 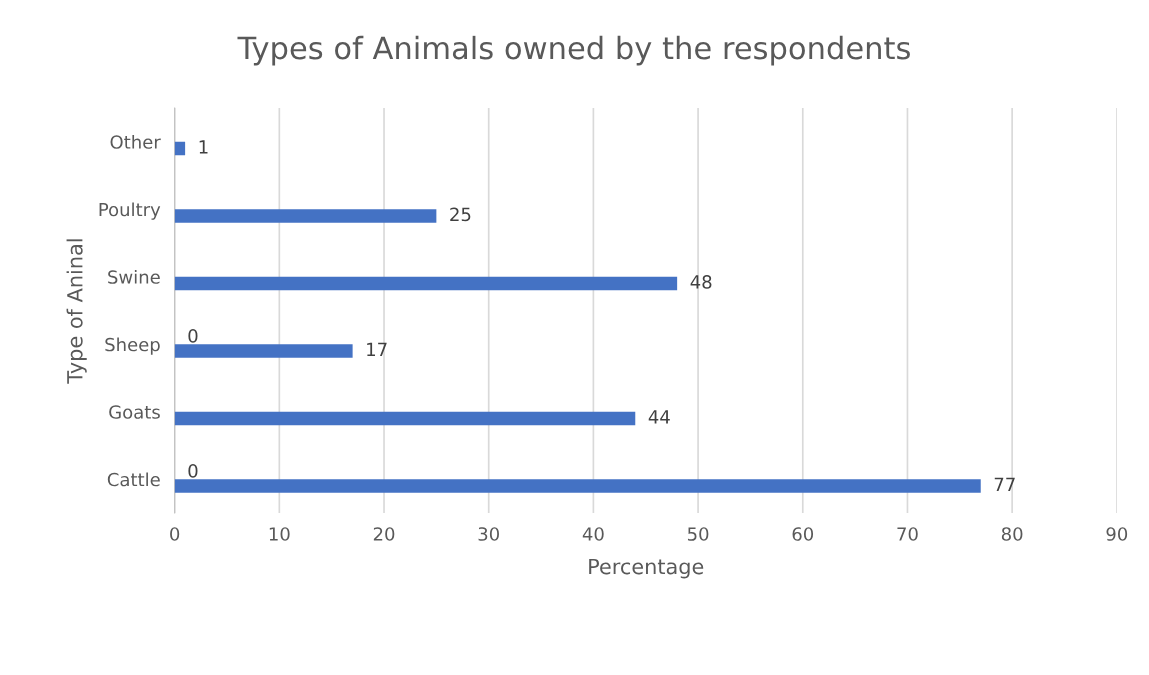 I want to click on x-tick-label: 60, so click(x=803, y=534).